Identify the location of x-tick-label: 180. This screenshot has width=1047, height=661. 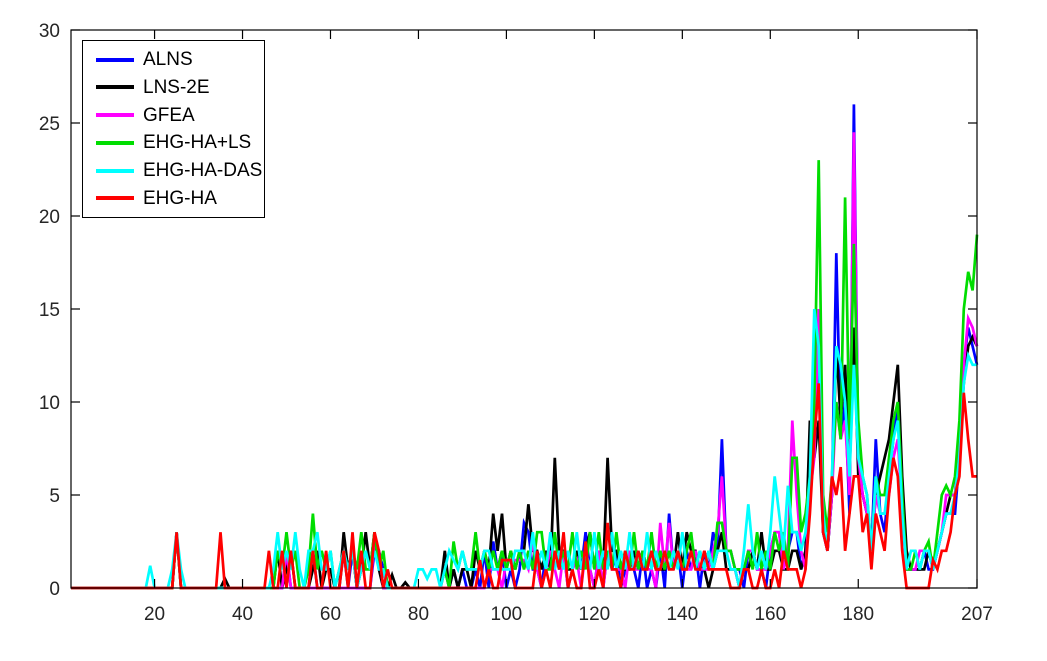
(858, 614).